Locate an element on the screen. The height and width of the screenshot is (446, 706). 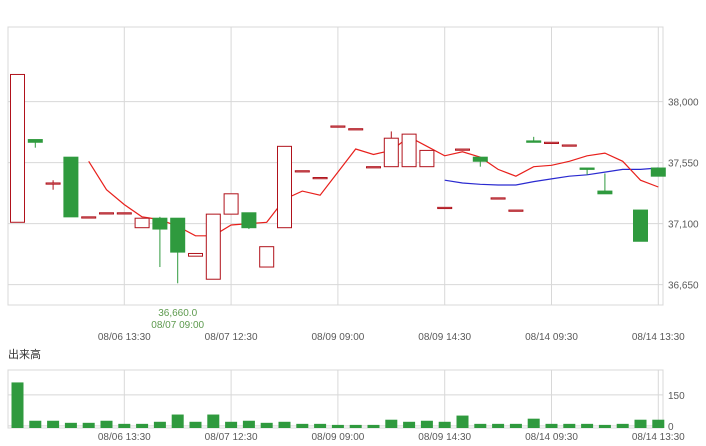
price-x-tick-label: 08/09 09:00 is located at coordinates (337, 337).